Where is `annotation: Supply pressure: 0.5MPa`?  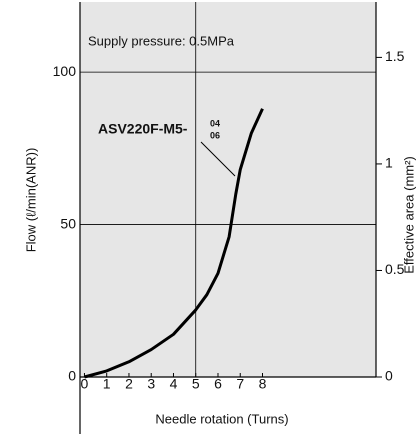
annotation: Supply pressure: 0.5MPa is located at coordinates (161, 40).